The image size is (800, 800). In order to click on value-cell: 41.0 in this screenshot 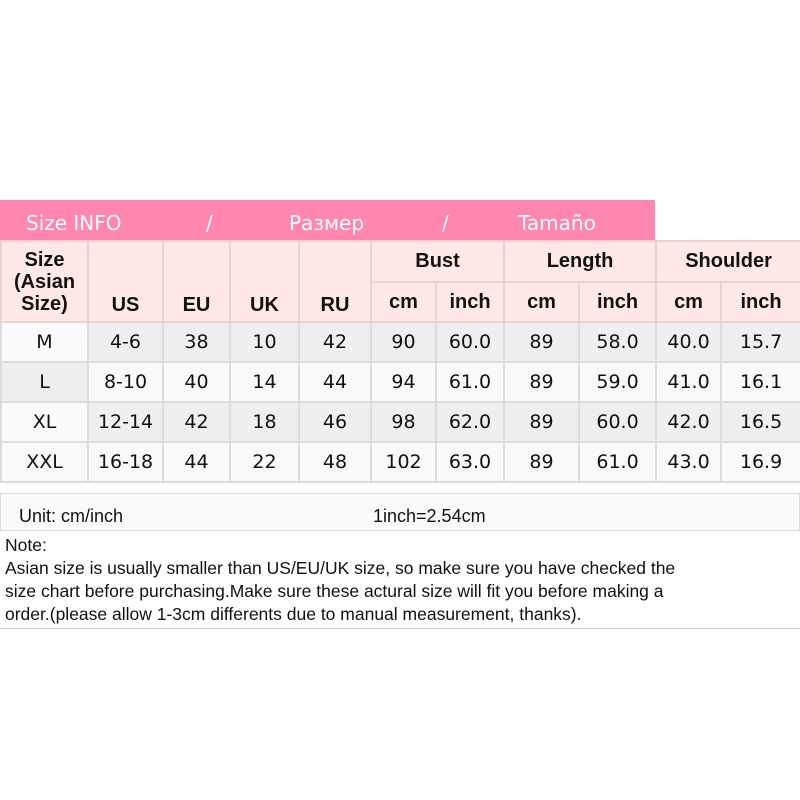, I will do `click(689, 382)`.